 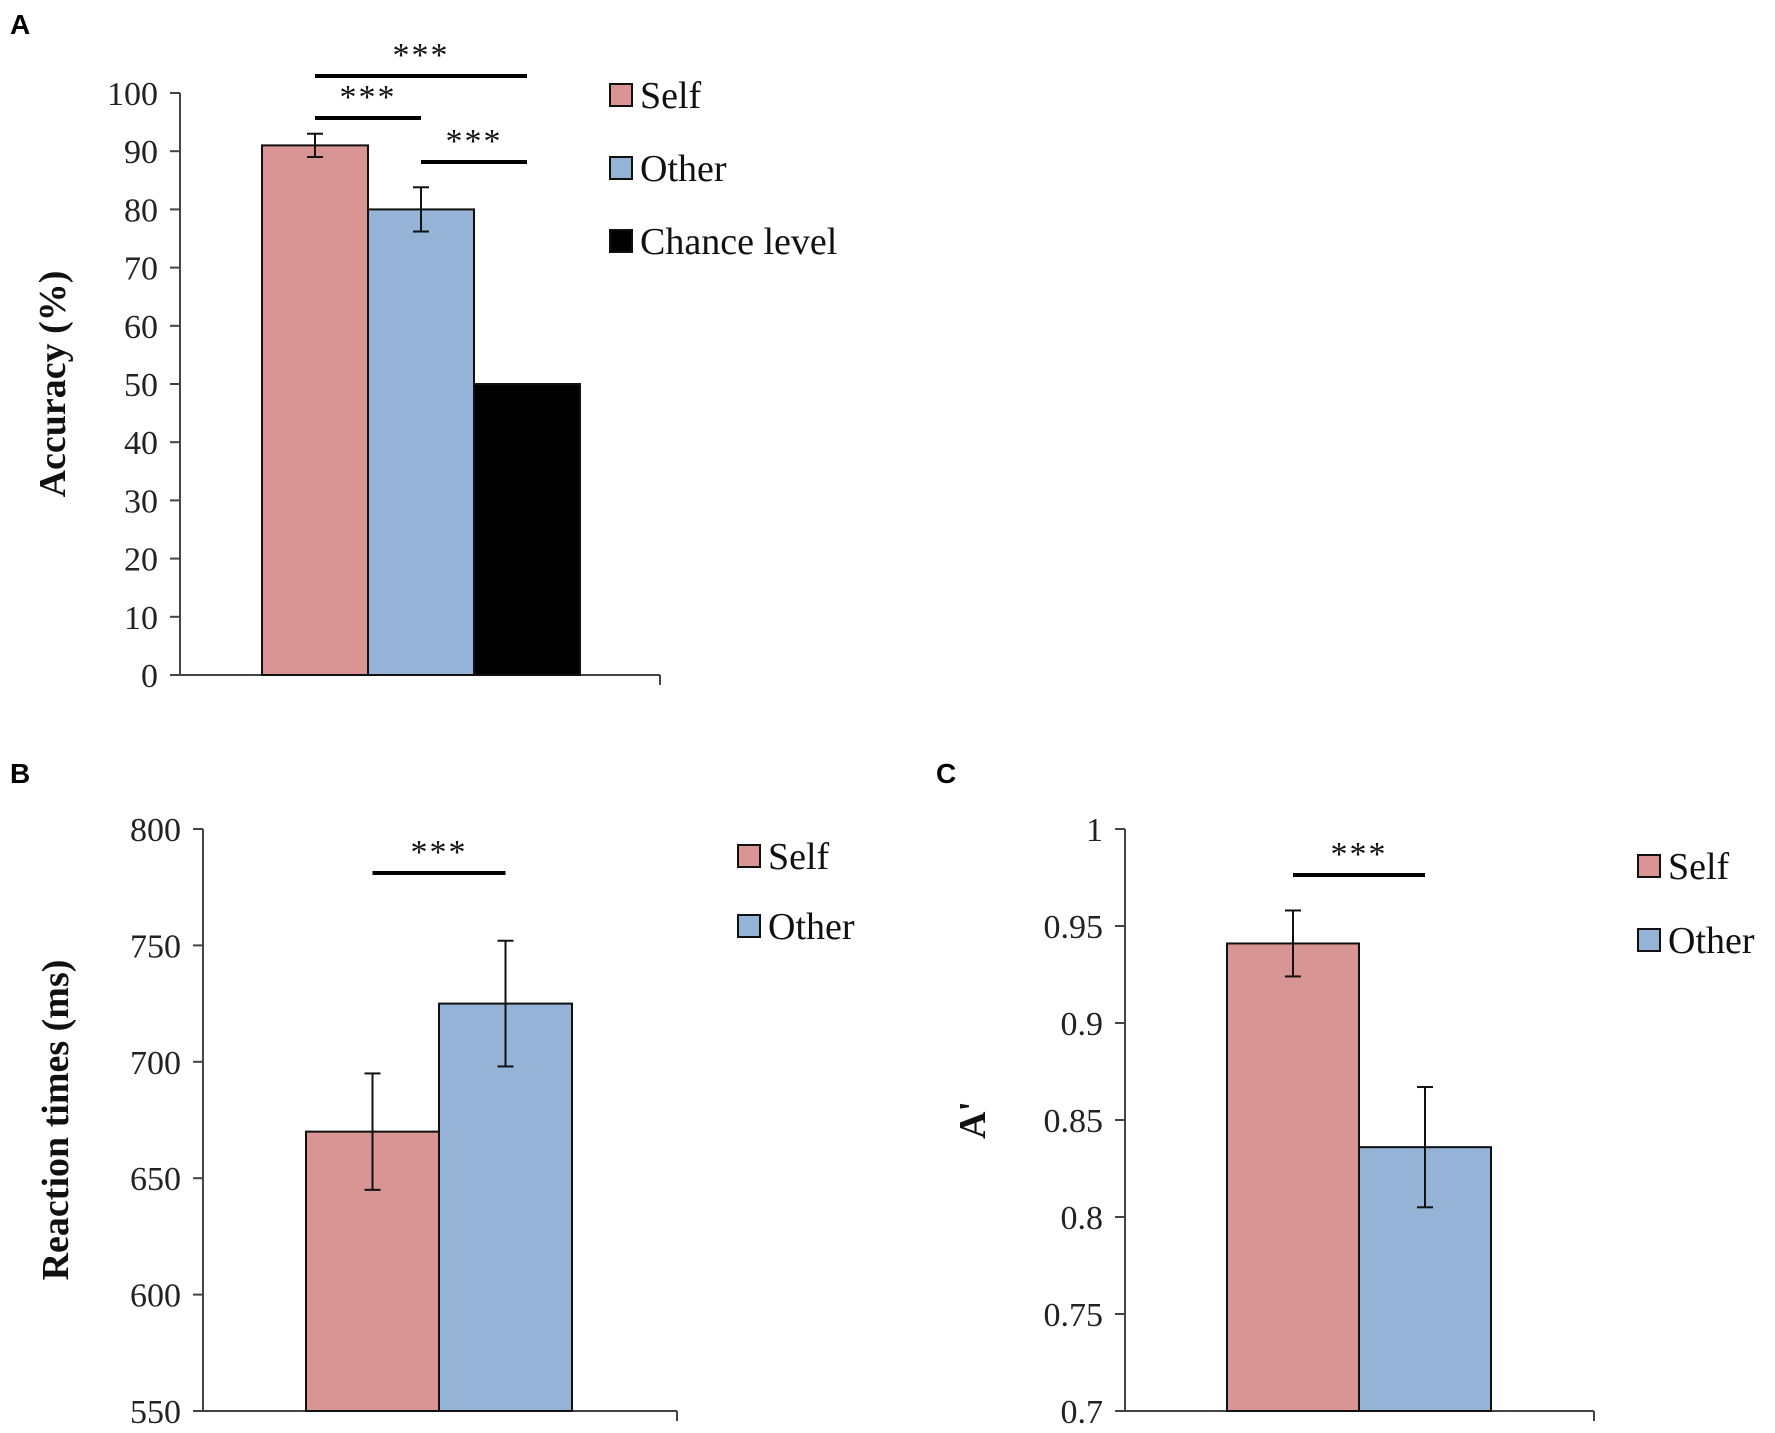 What do you see at coordinates (155, 1179) in the screenshot?
I see `y-tick-label: 650` at bounding box center [155, 1179].